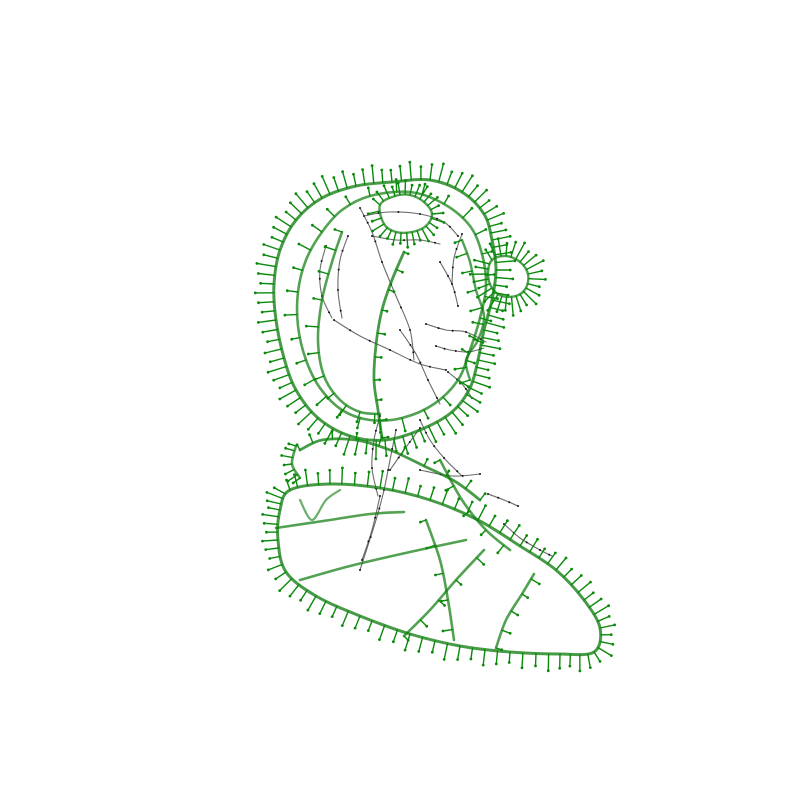 Image resolution: width=800 pixels, height=800 pixels. I want to click on torso-fold-4-tick-tip, so click(539, 584).